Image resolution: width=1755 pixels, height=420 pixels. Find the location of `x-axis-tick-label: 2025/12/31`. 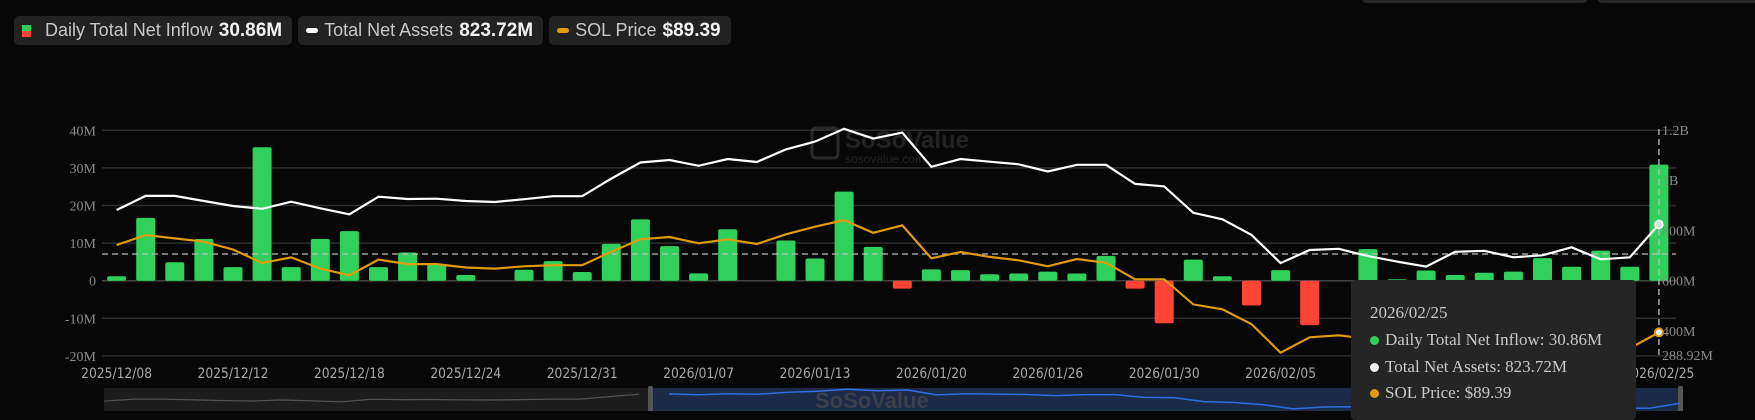

x-axis-tick-label: 2025/12/31 is located at coordinates (582, 374).